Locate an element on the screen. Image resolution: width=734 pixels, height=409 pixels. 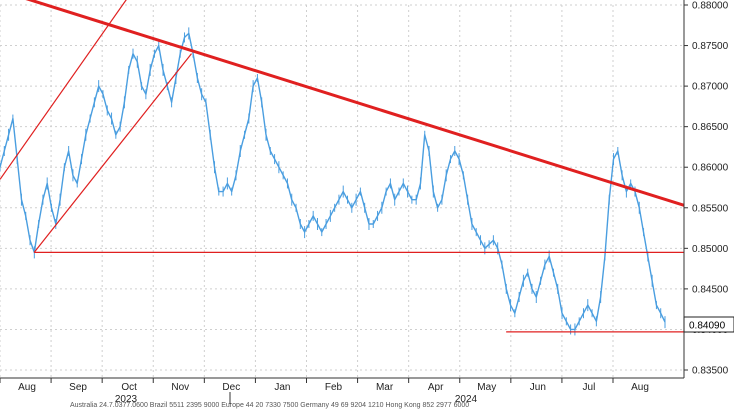
x-tick-label-0: Aug is located at coordinates (27, 387).